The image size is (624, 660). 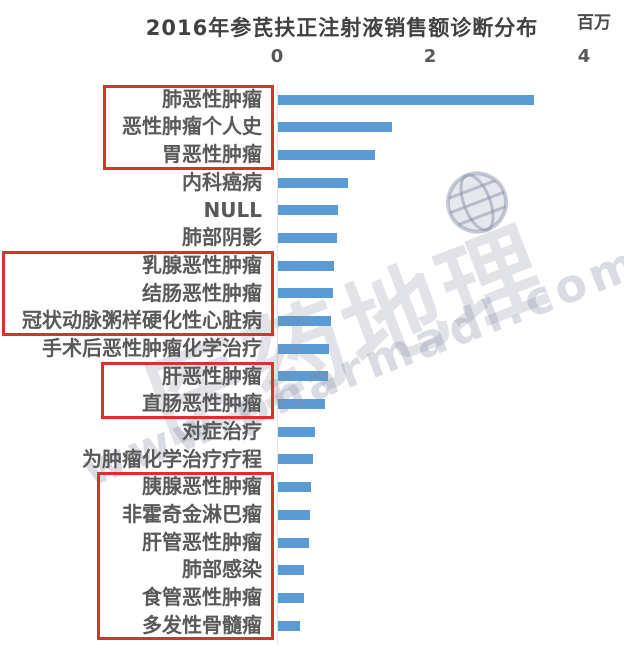 I want to click on category-label: 恶性肿瘤个人史, so click(x=192, y=126).